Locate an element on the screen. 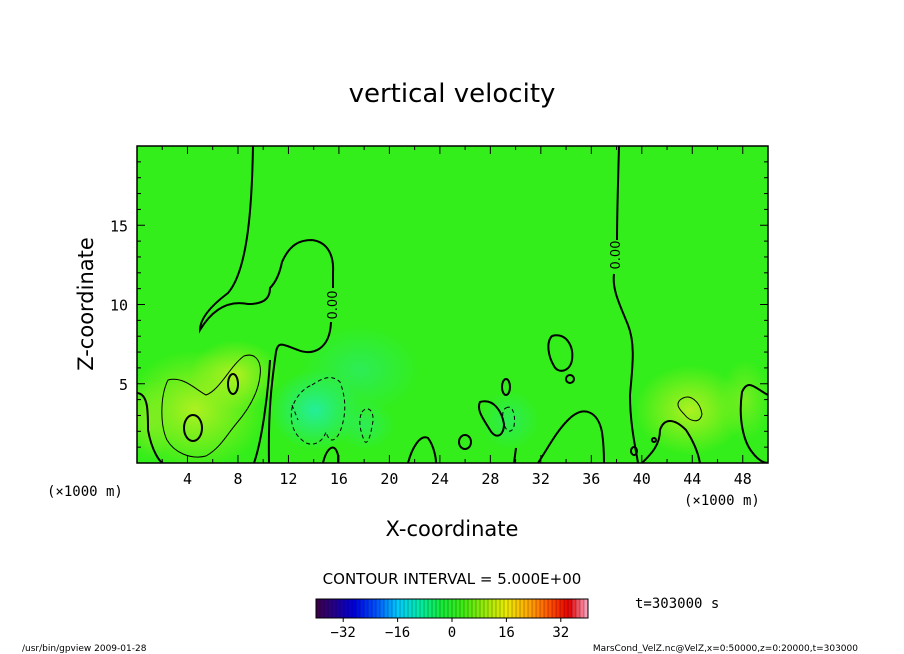 This screenshot has height=654, width=904. colorbar-tick-label: 16 is located at coordinates (506, 633).